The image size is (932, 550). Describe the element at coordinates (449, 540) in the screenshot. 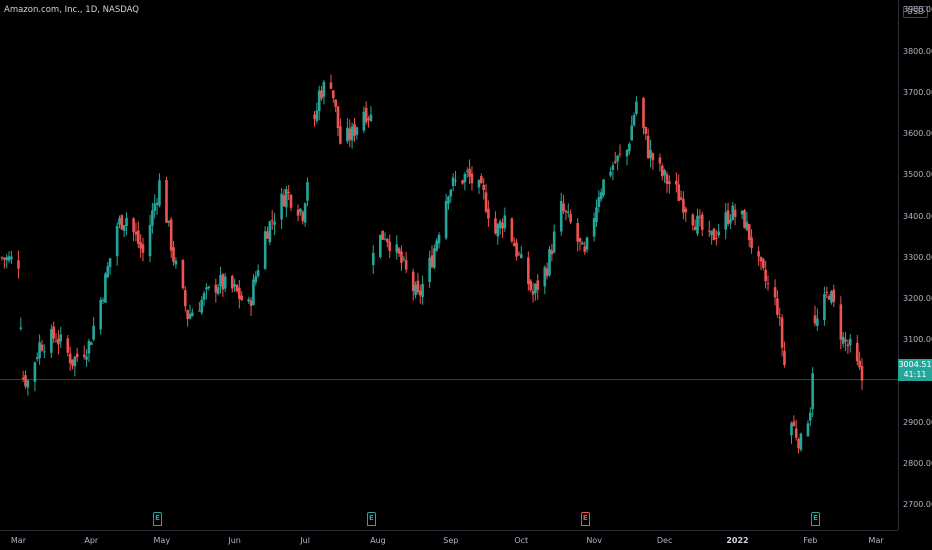

I see `time-scale` at that location.